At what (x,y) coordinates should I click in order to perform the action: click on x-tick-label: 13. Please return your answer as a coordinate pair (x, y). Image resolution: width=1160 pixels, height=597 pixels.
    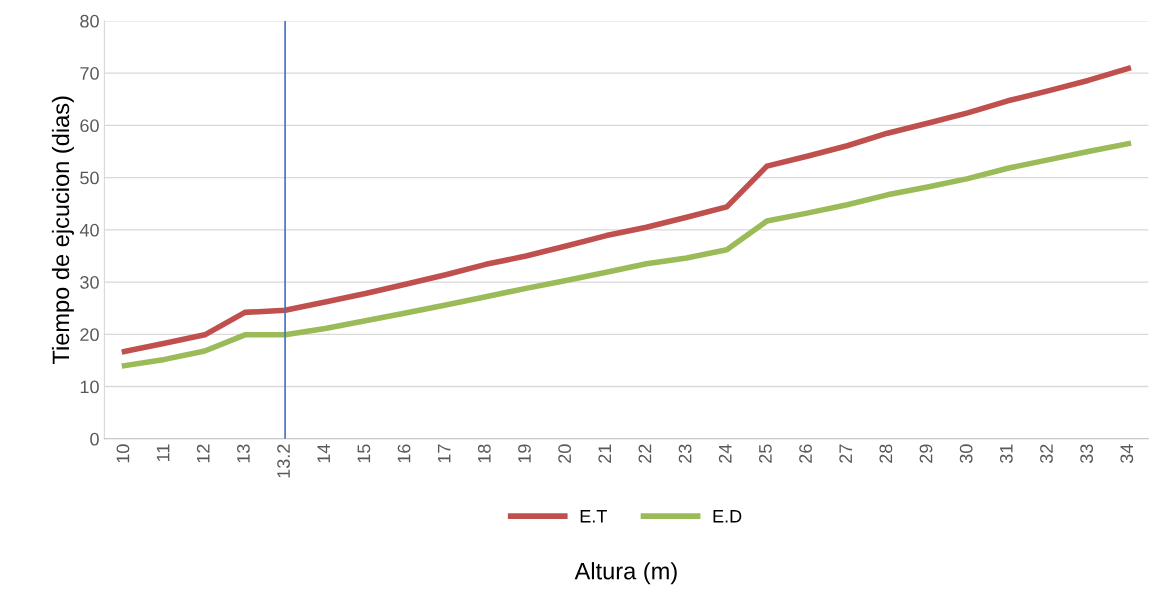
    Looking at the image, I should click on (243, 453).